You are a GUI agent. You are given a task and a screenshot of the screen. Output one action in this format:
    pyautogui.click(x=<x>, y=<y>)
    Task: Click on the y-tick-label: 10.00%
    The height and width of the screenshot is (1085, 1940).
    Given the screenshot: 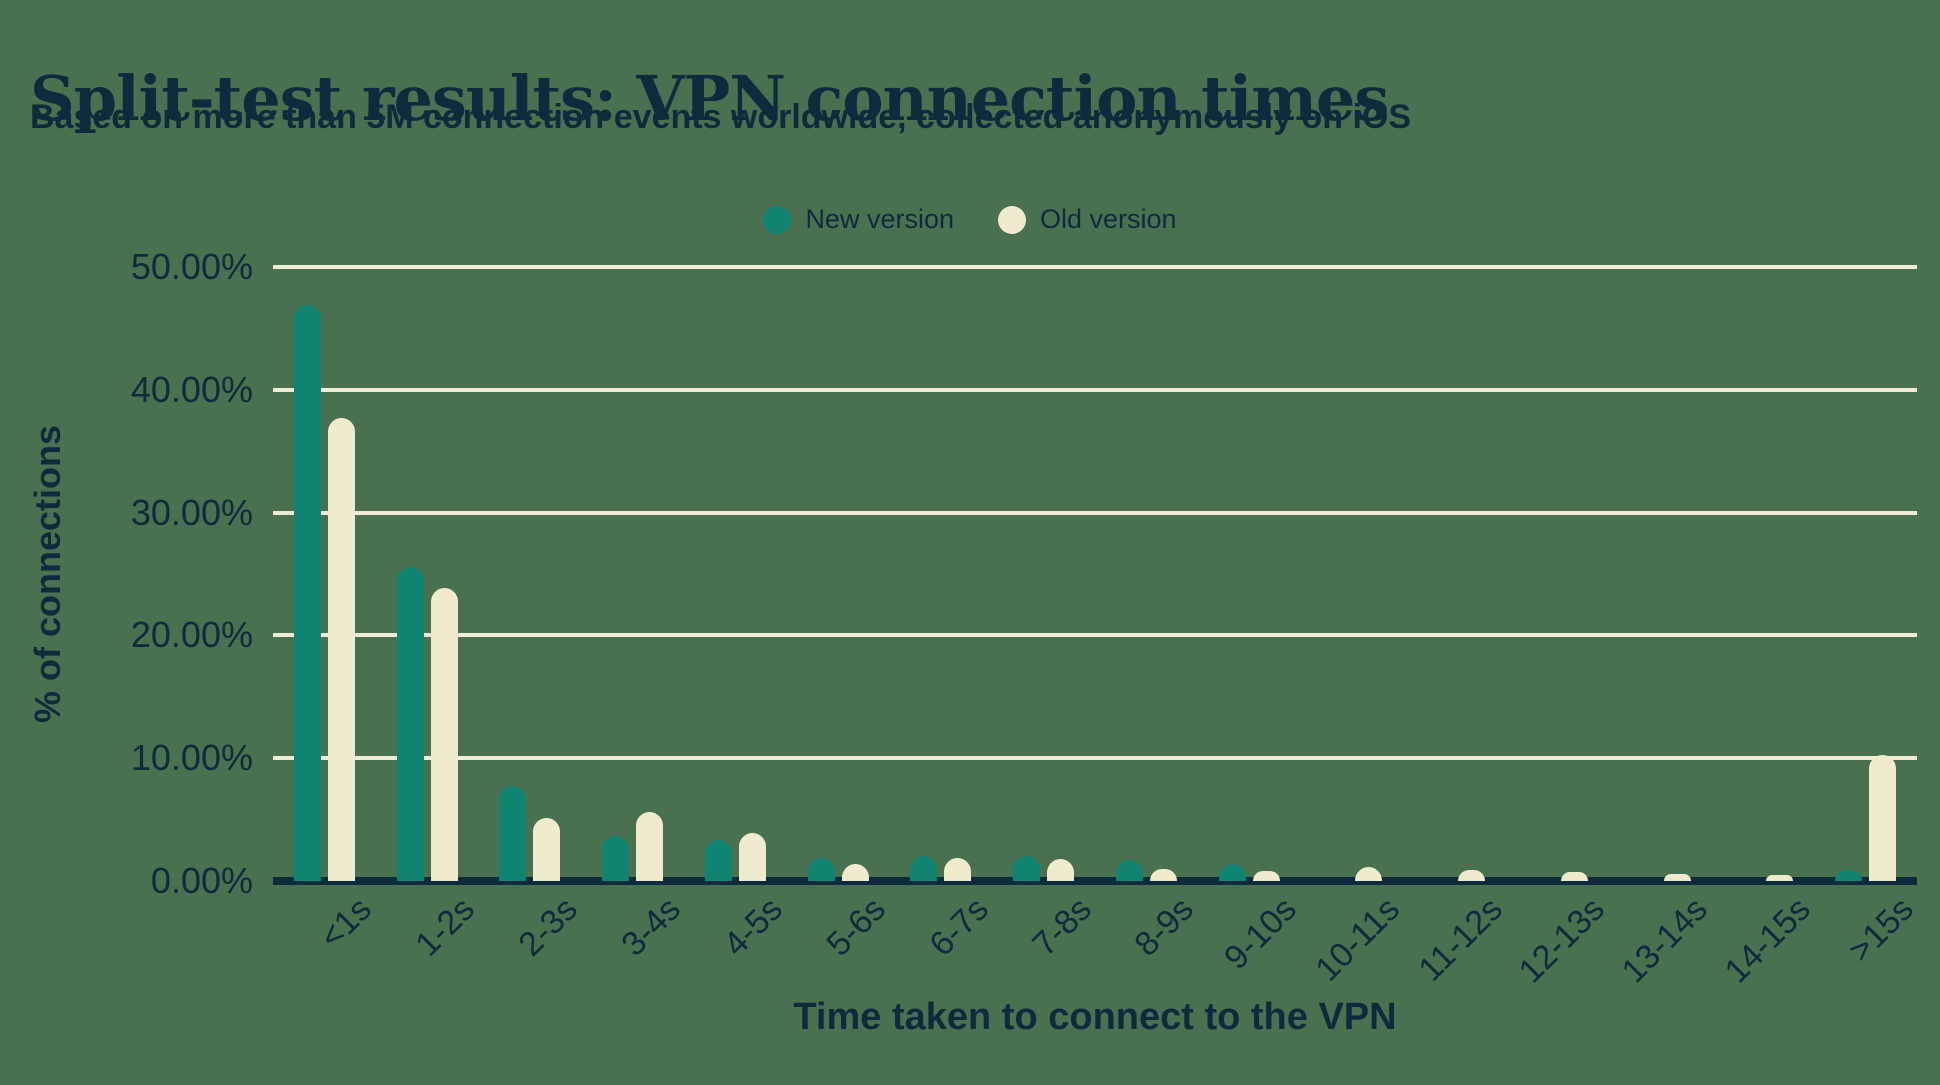 What is the action you would take?
    pyautogui.click(x=191, y=758)
    